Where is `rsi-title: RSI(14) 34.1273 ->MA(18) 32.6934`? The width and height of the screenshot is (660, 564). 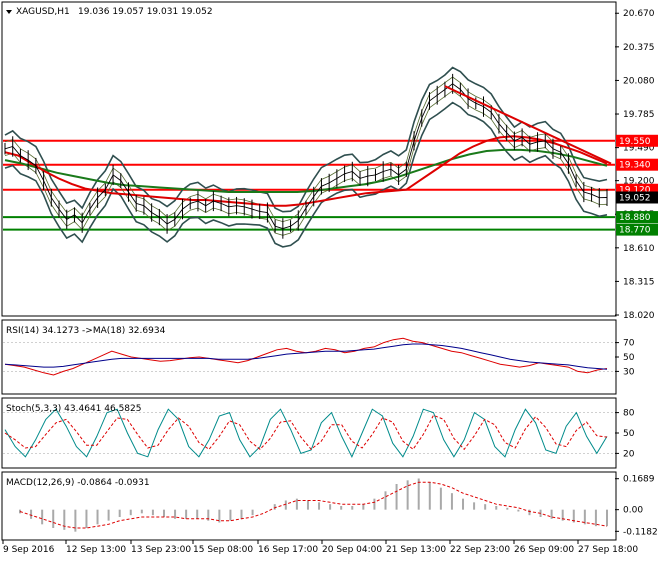 rsi-title: RSI(14) 34.1273 ->MA(18) 32.6934 is located at coordinates (86, 331).